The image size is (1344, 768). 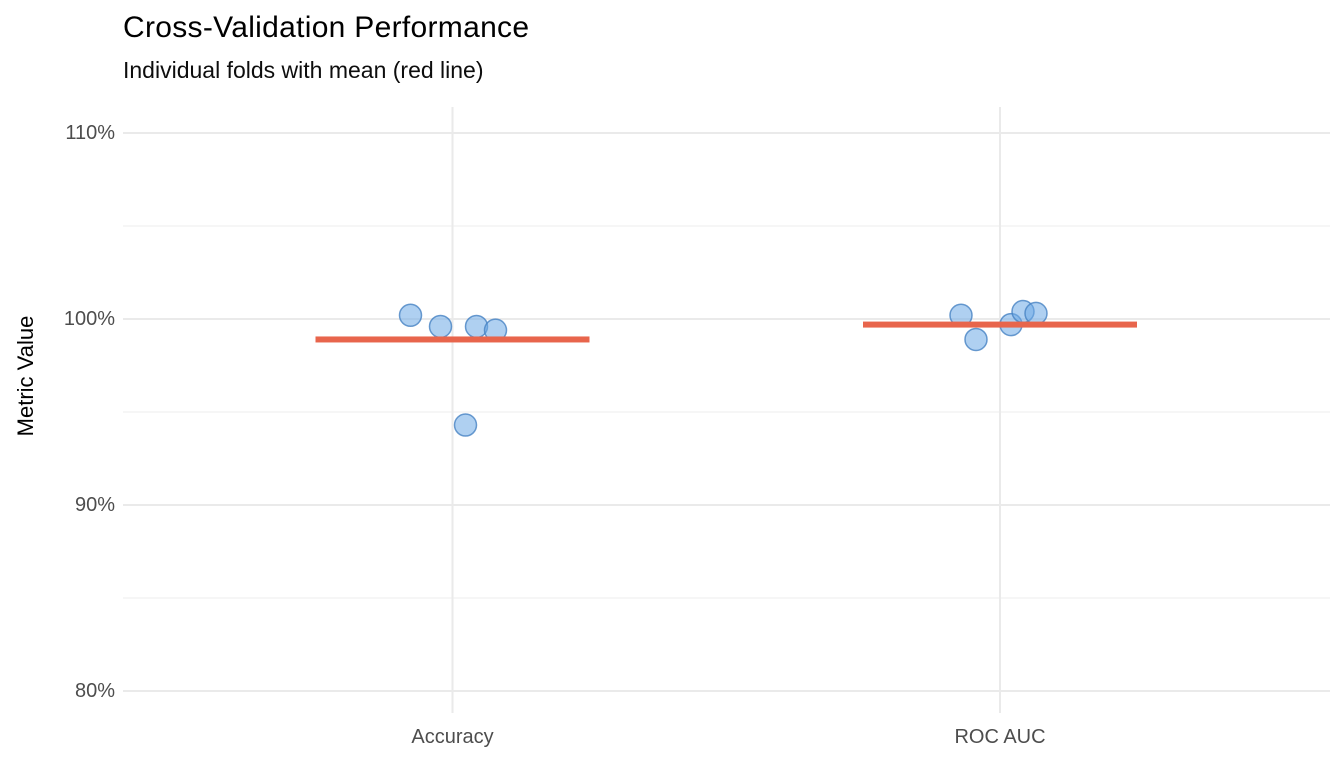 What do you see at coordinates (303, 70) in the screenshot?
I see `chart-subtitle: Individual folds with mean (red line)` at bounding box center [303, 70].